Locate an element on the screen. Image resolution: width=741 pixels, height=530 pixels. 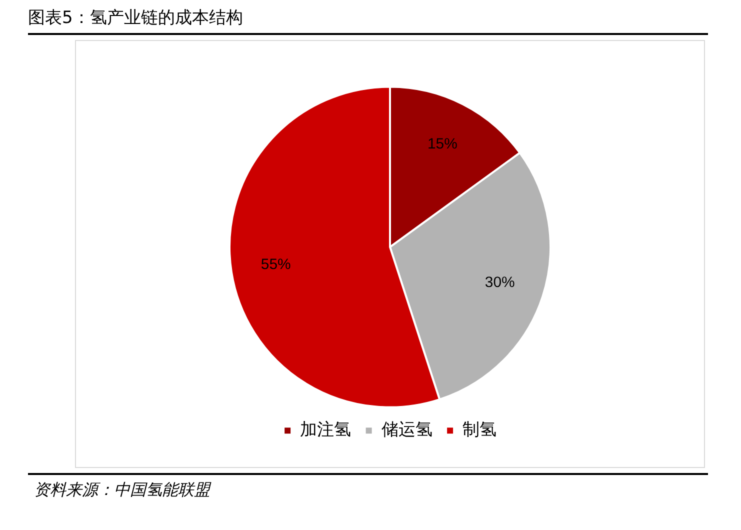
data-label: 15% is located at coordinates (442, 143).